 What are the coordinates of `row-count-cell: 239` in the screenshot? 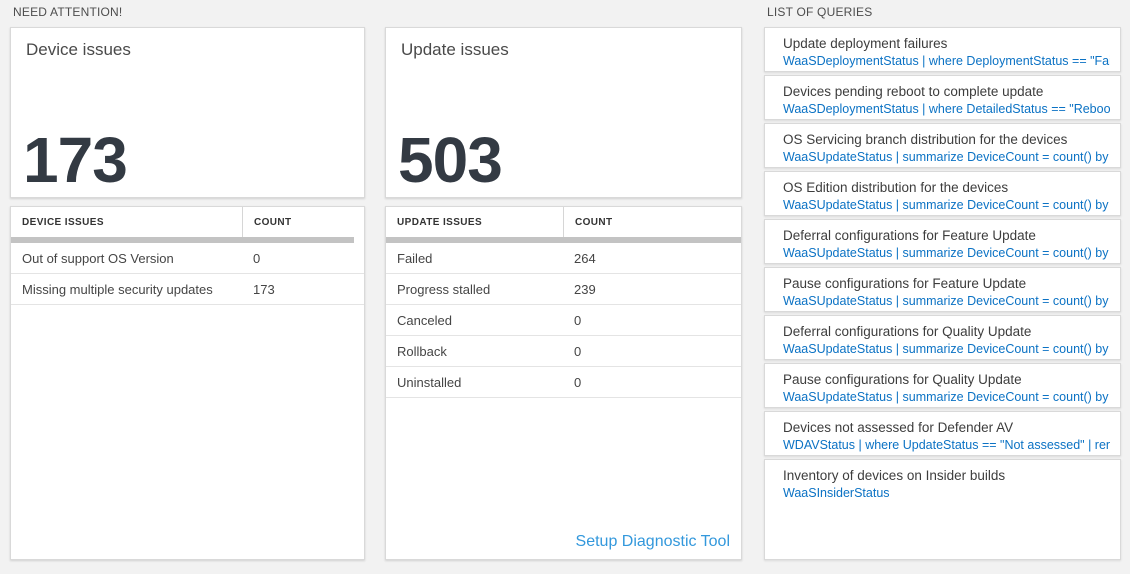 It's located at (585, 289).